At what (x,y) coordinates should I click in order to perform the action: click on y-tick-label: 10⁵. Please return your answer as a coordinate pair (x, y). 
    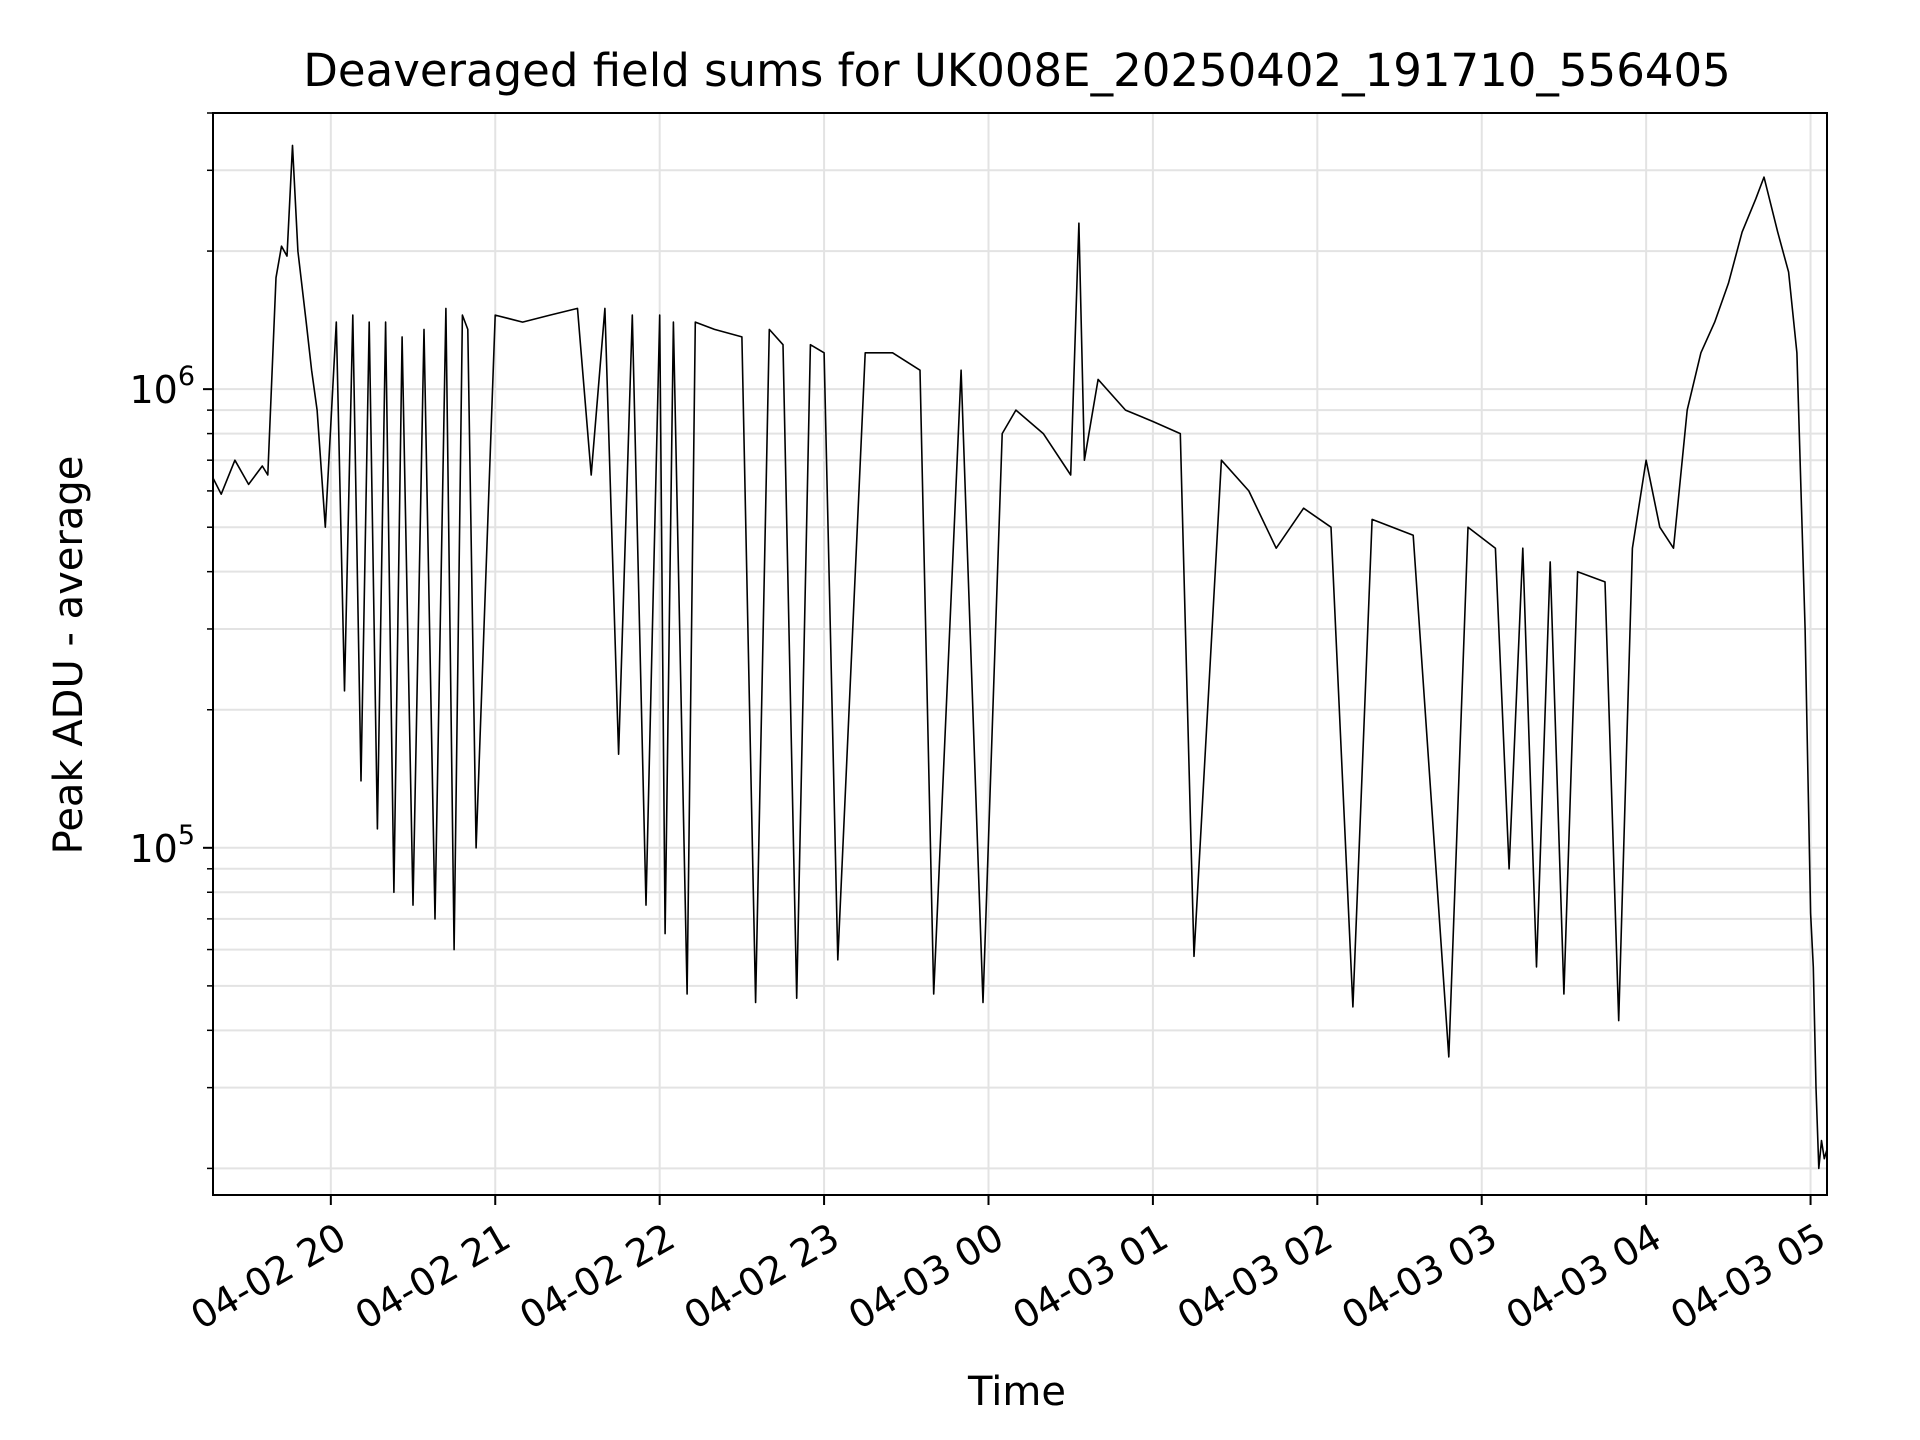
    Looking at the image, I should click on (162, 845).